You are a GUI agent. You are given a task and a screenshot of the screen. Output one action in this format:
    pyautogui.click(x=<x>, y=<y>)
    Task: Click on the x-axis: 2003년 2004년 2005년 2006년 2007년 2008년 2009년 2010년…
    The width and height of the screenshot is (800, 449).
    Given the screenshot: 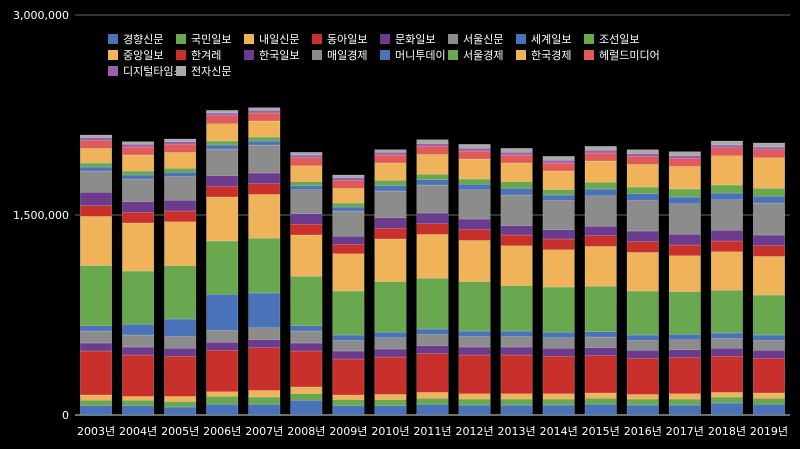 What is the action you would take?
    pyautogui.click(x=432, y=431)
    